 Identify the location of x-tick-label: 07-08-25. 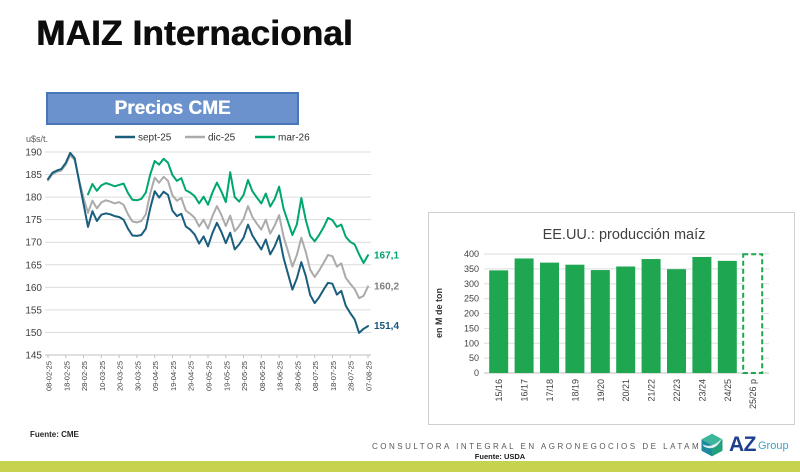
(369, 376).